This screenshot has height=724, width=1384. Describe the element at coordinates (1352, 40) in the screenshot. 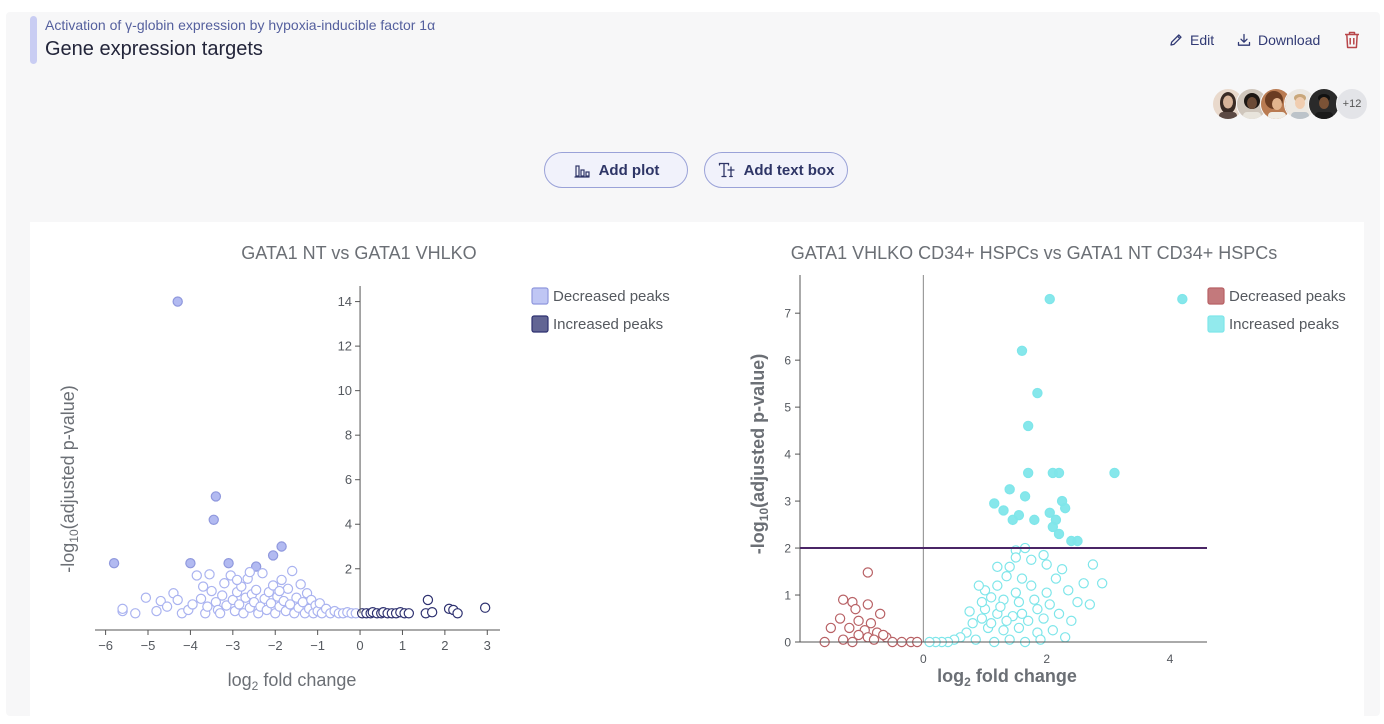

I see `delete-button` at that location.